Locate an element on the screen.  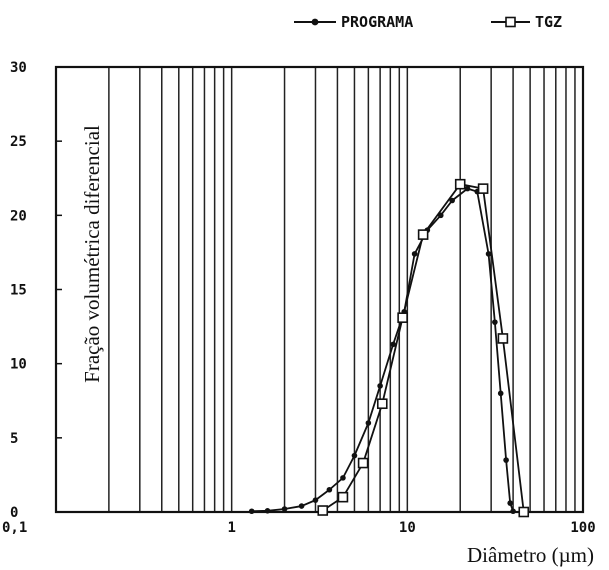
y-tick-label: 15 is located at coordinates (18, 291).